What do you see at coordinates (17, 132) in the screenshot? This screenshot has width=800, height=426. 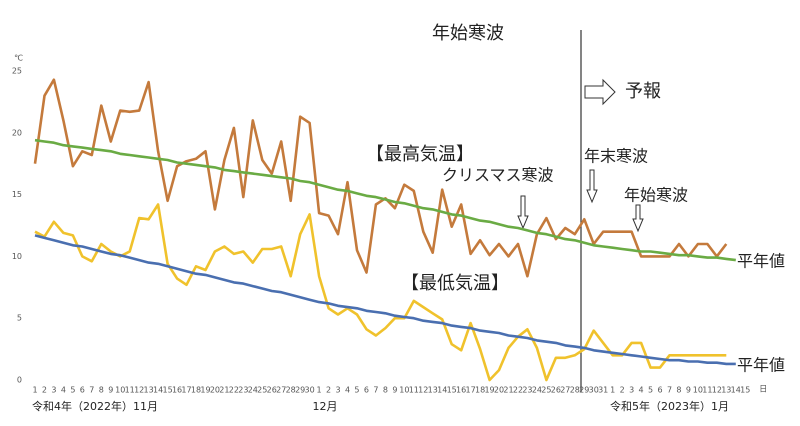 I see `y-tick-label: 20` at bounding box center [17, 132].